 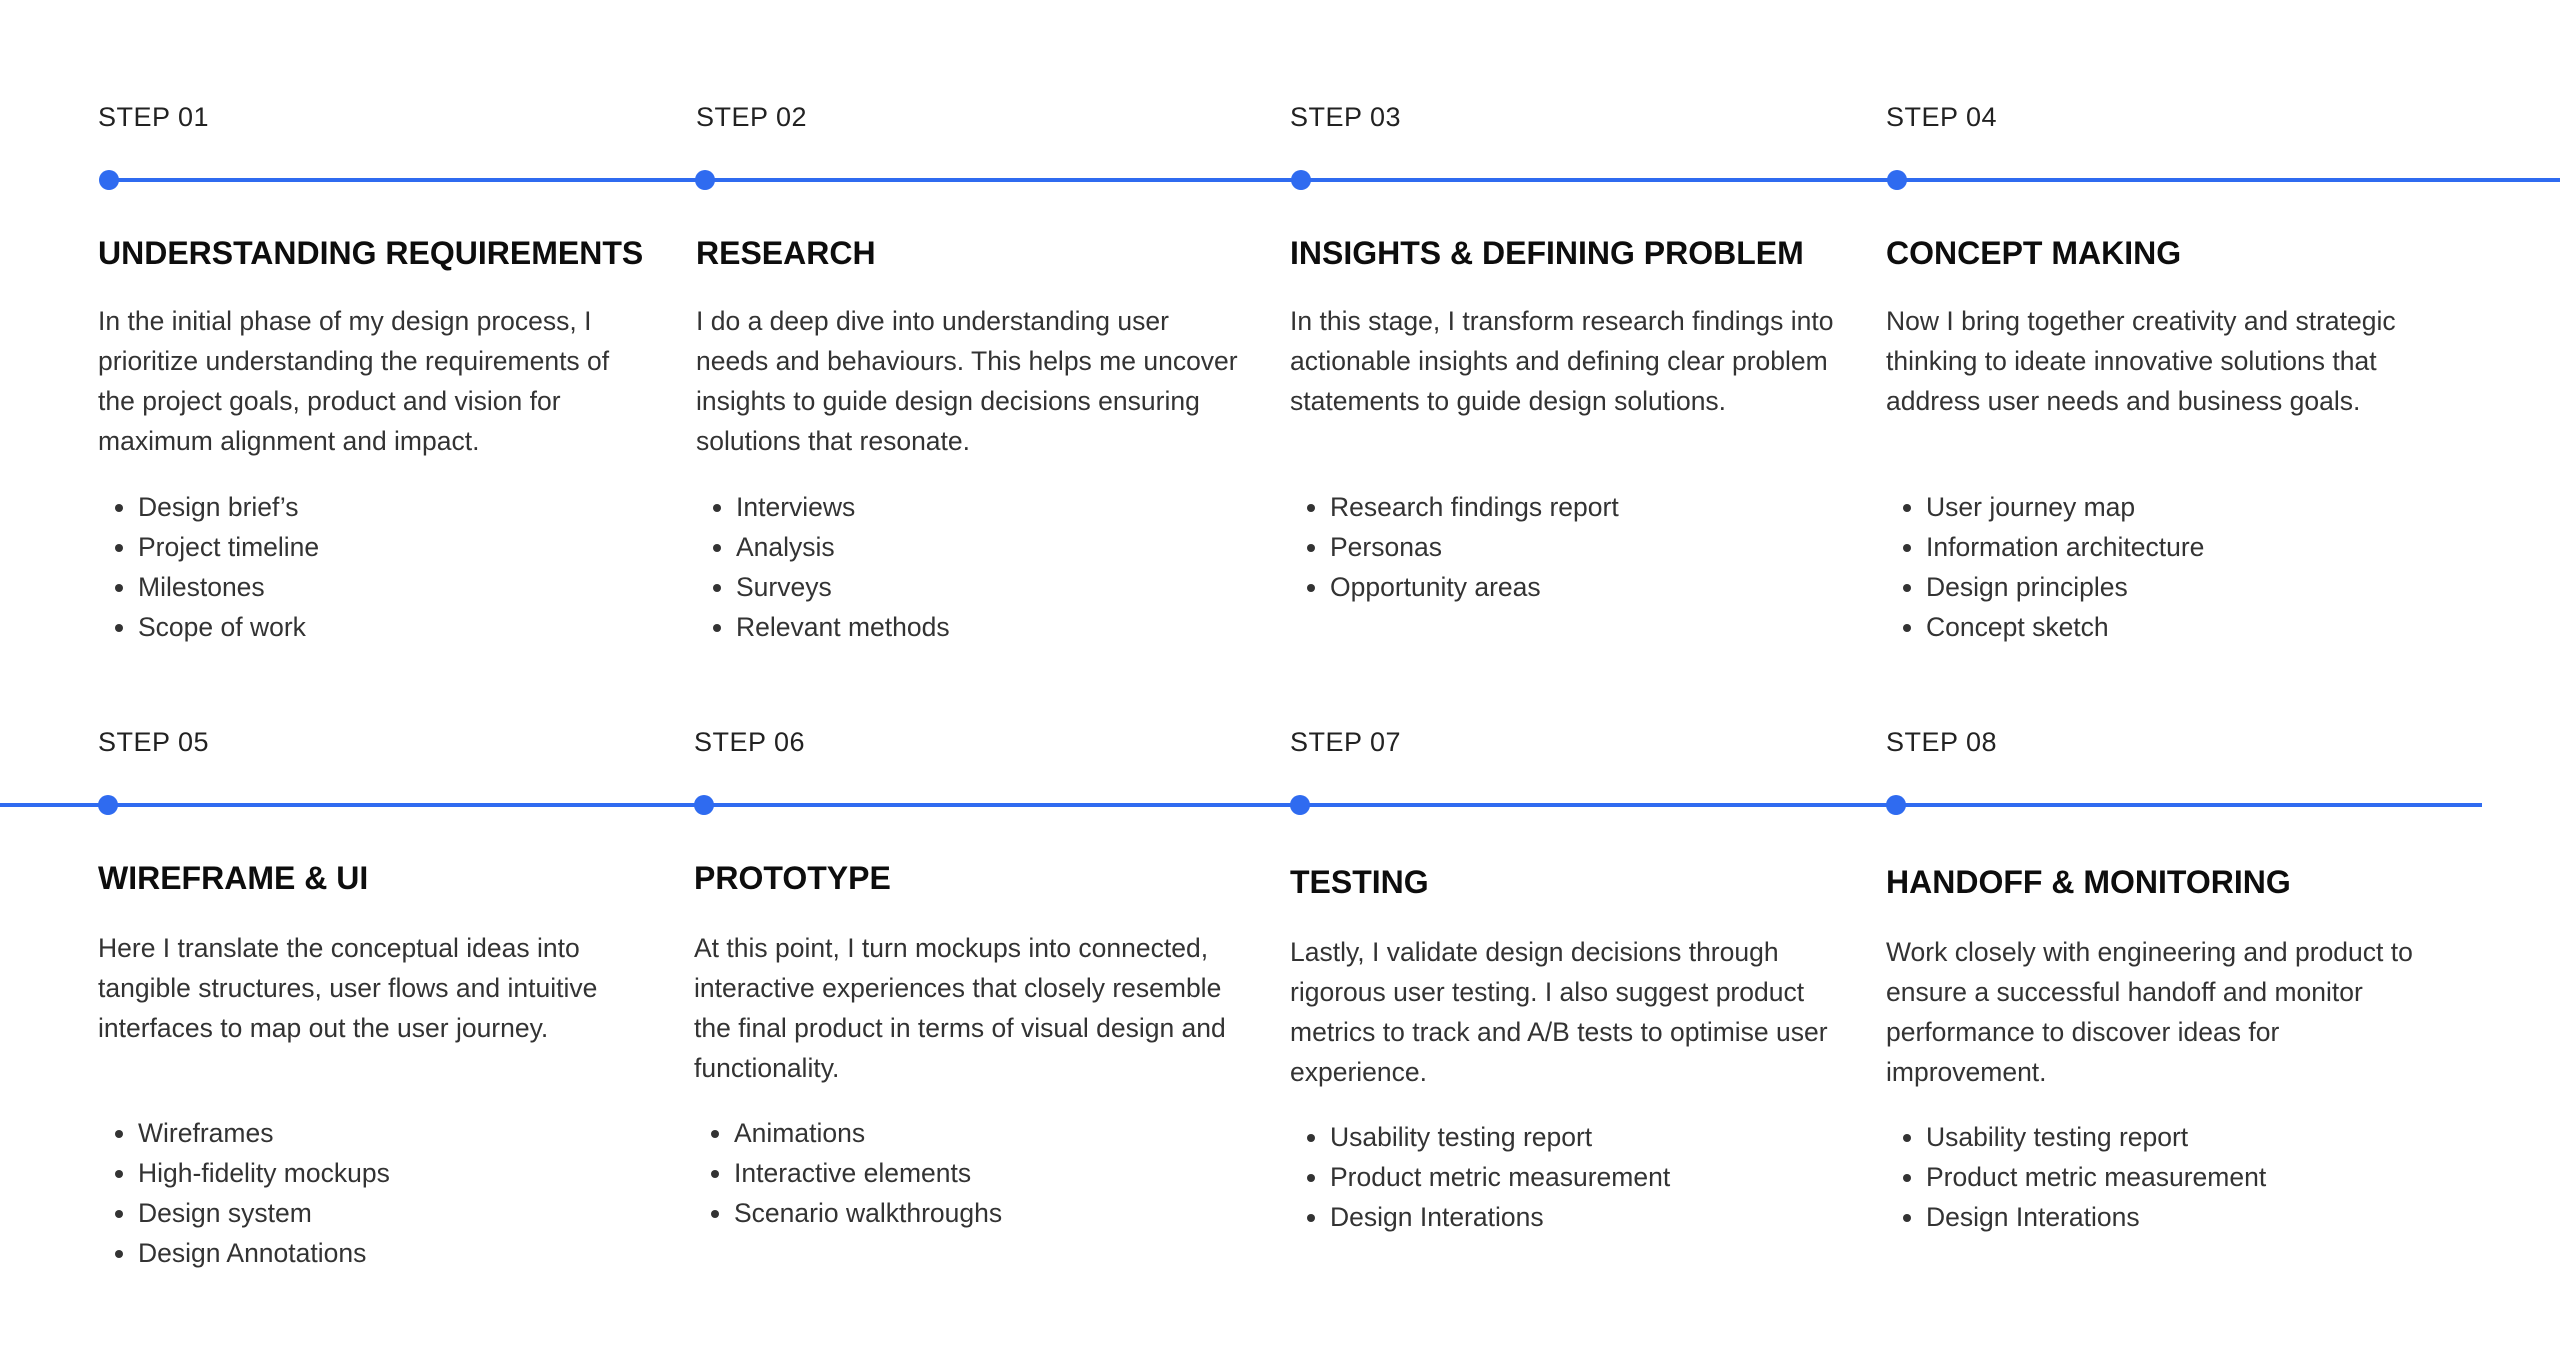 What do you see at coordinates (843, 547) in the screenshot?
I see `deliverable-item: Analysis` at bounding box center [843, 547].